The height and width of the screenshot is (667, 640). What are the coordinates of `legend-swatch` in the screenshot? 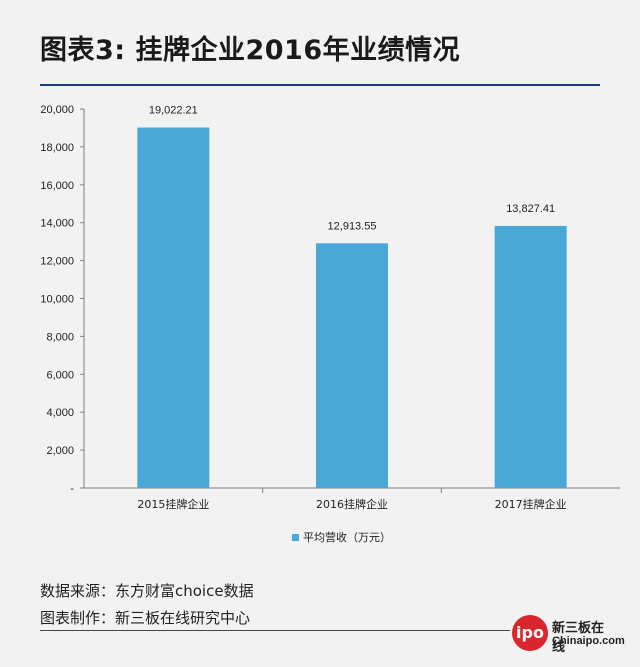 It's located at (295, 537).